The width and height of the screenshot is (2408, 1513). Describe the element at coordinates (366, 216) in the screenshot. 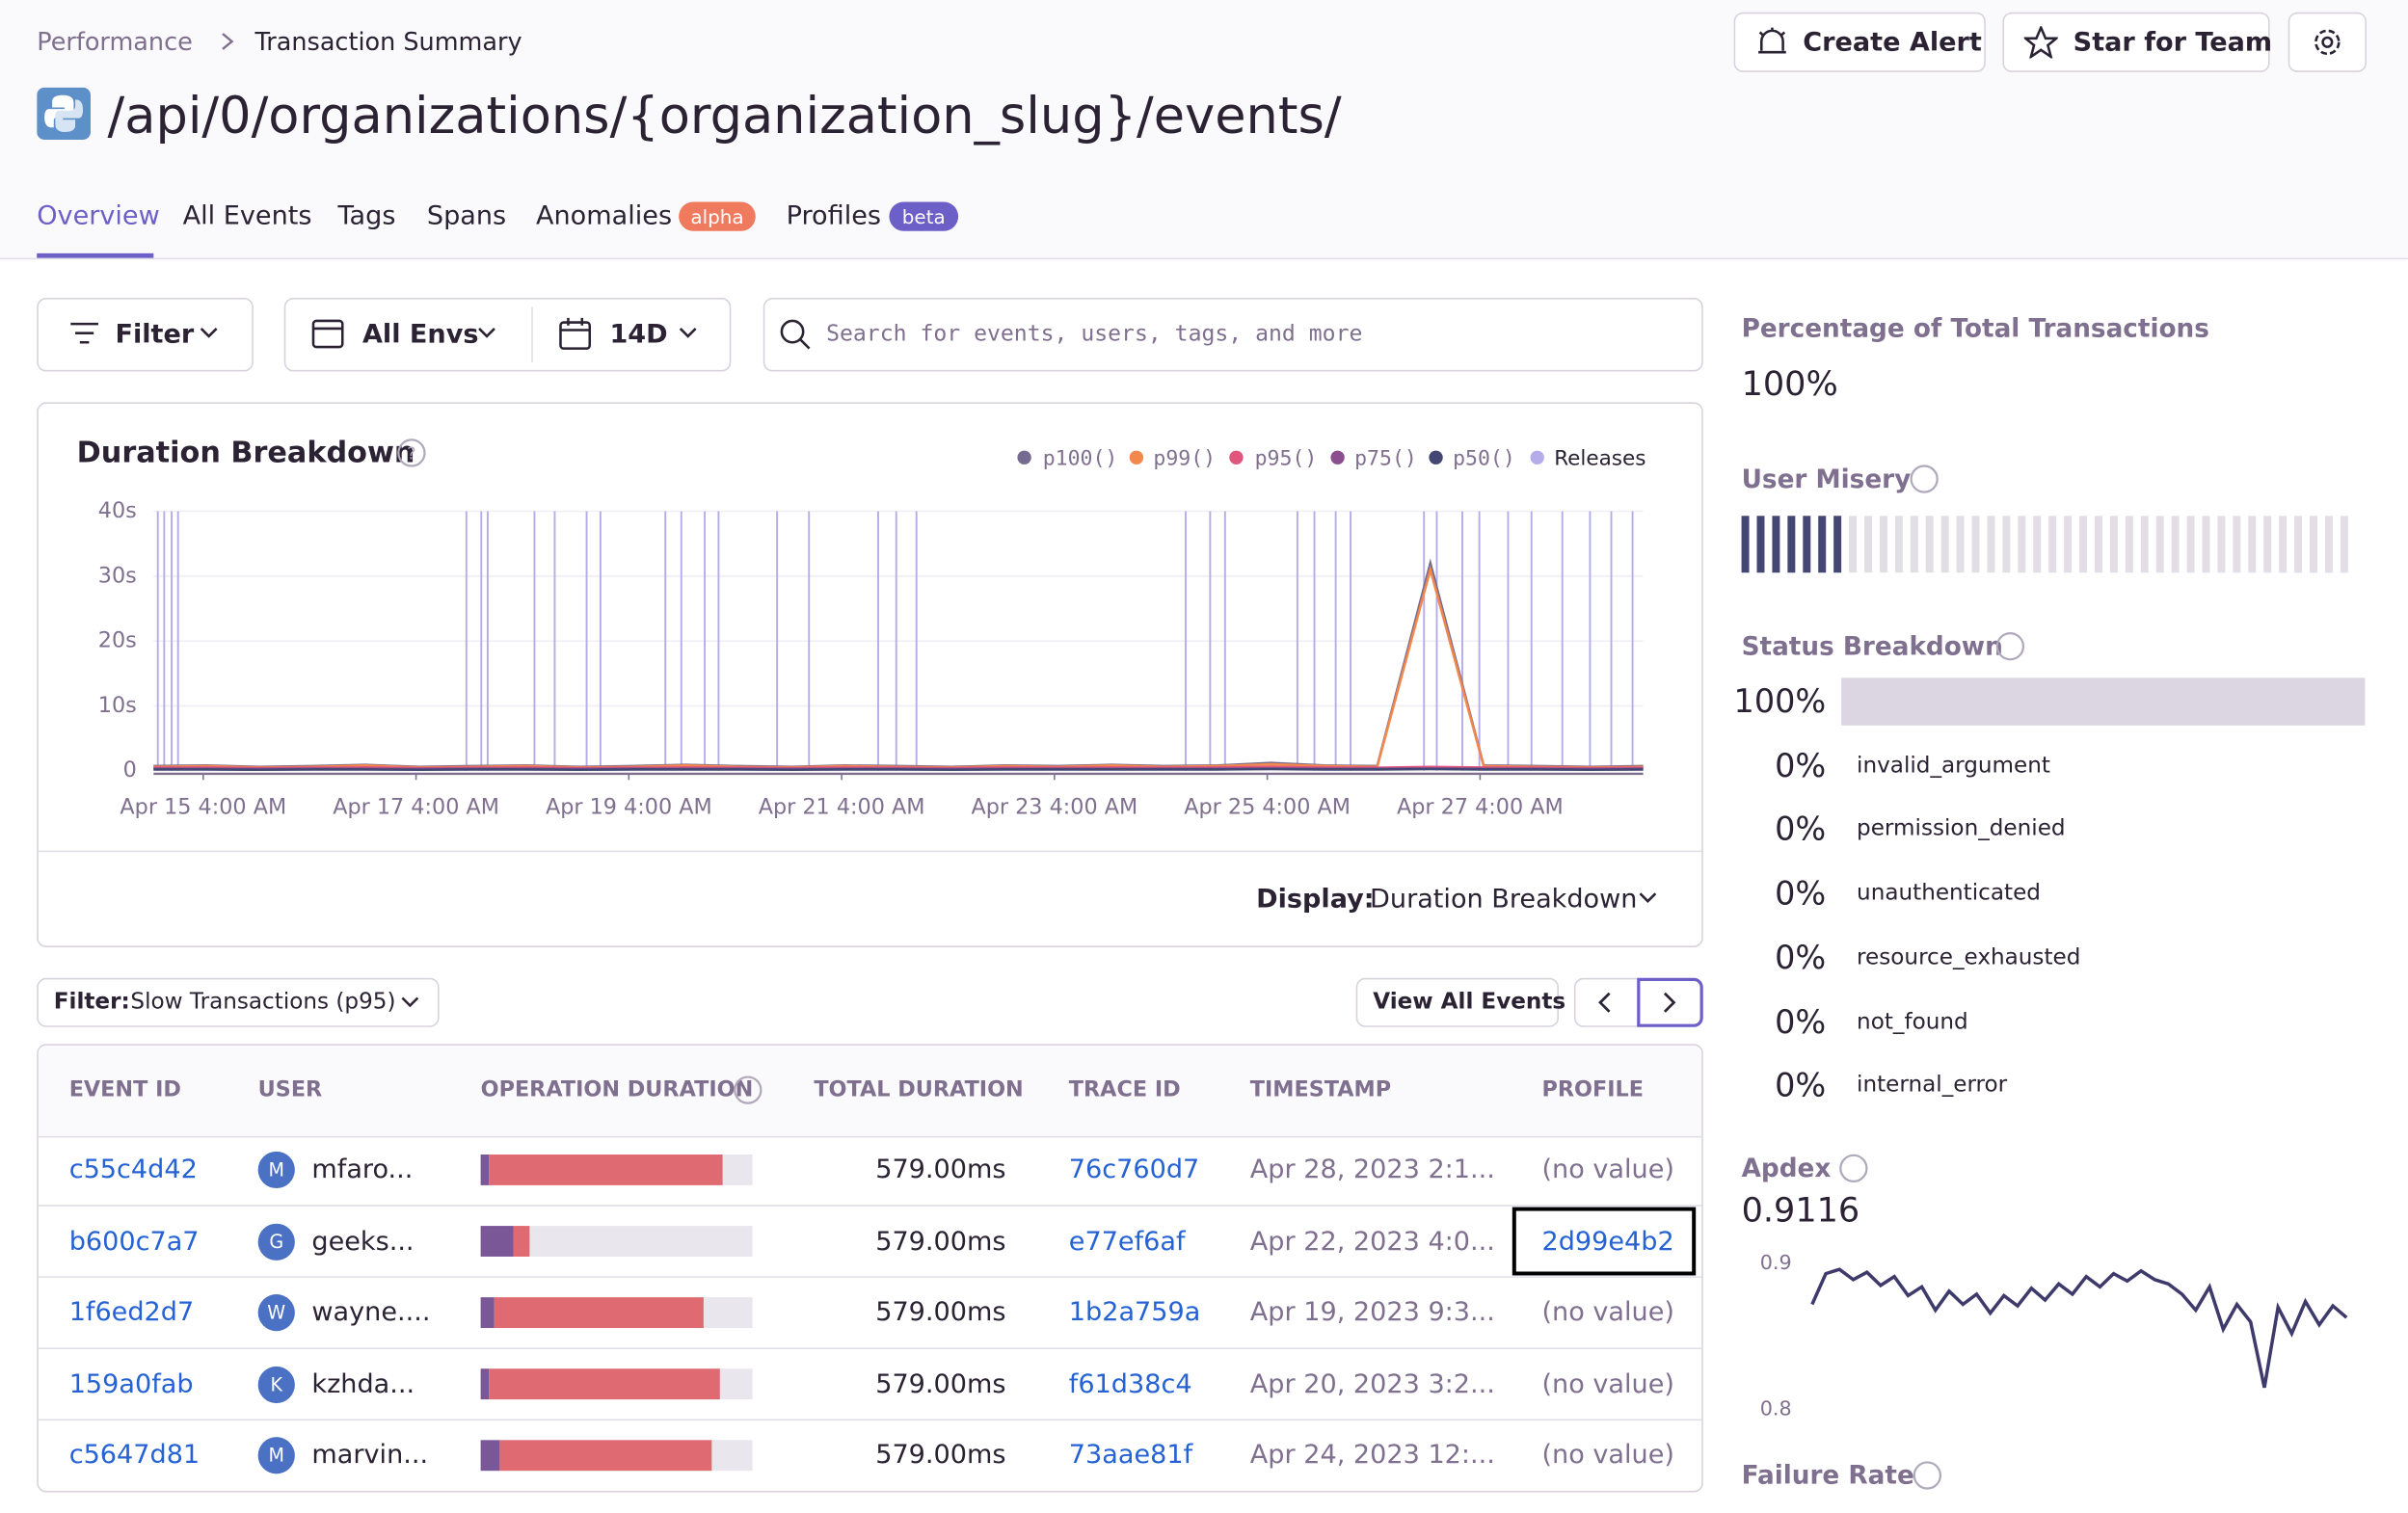

I see `tab: Tags` at that location.